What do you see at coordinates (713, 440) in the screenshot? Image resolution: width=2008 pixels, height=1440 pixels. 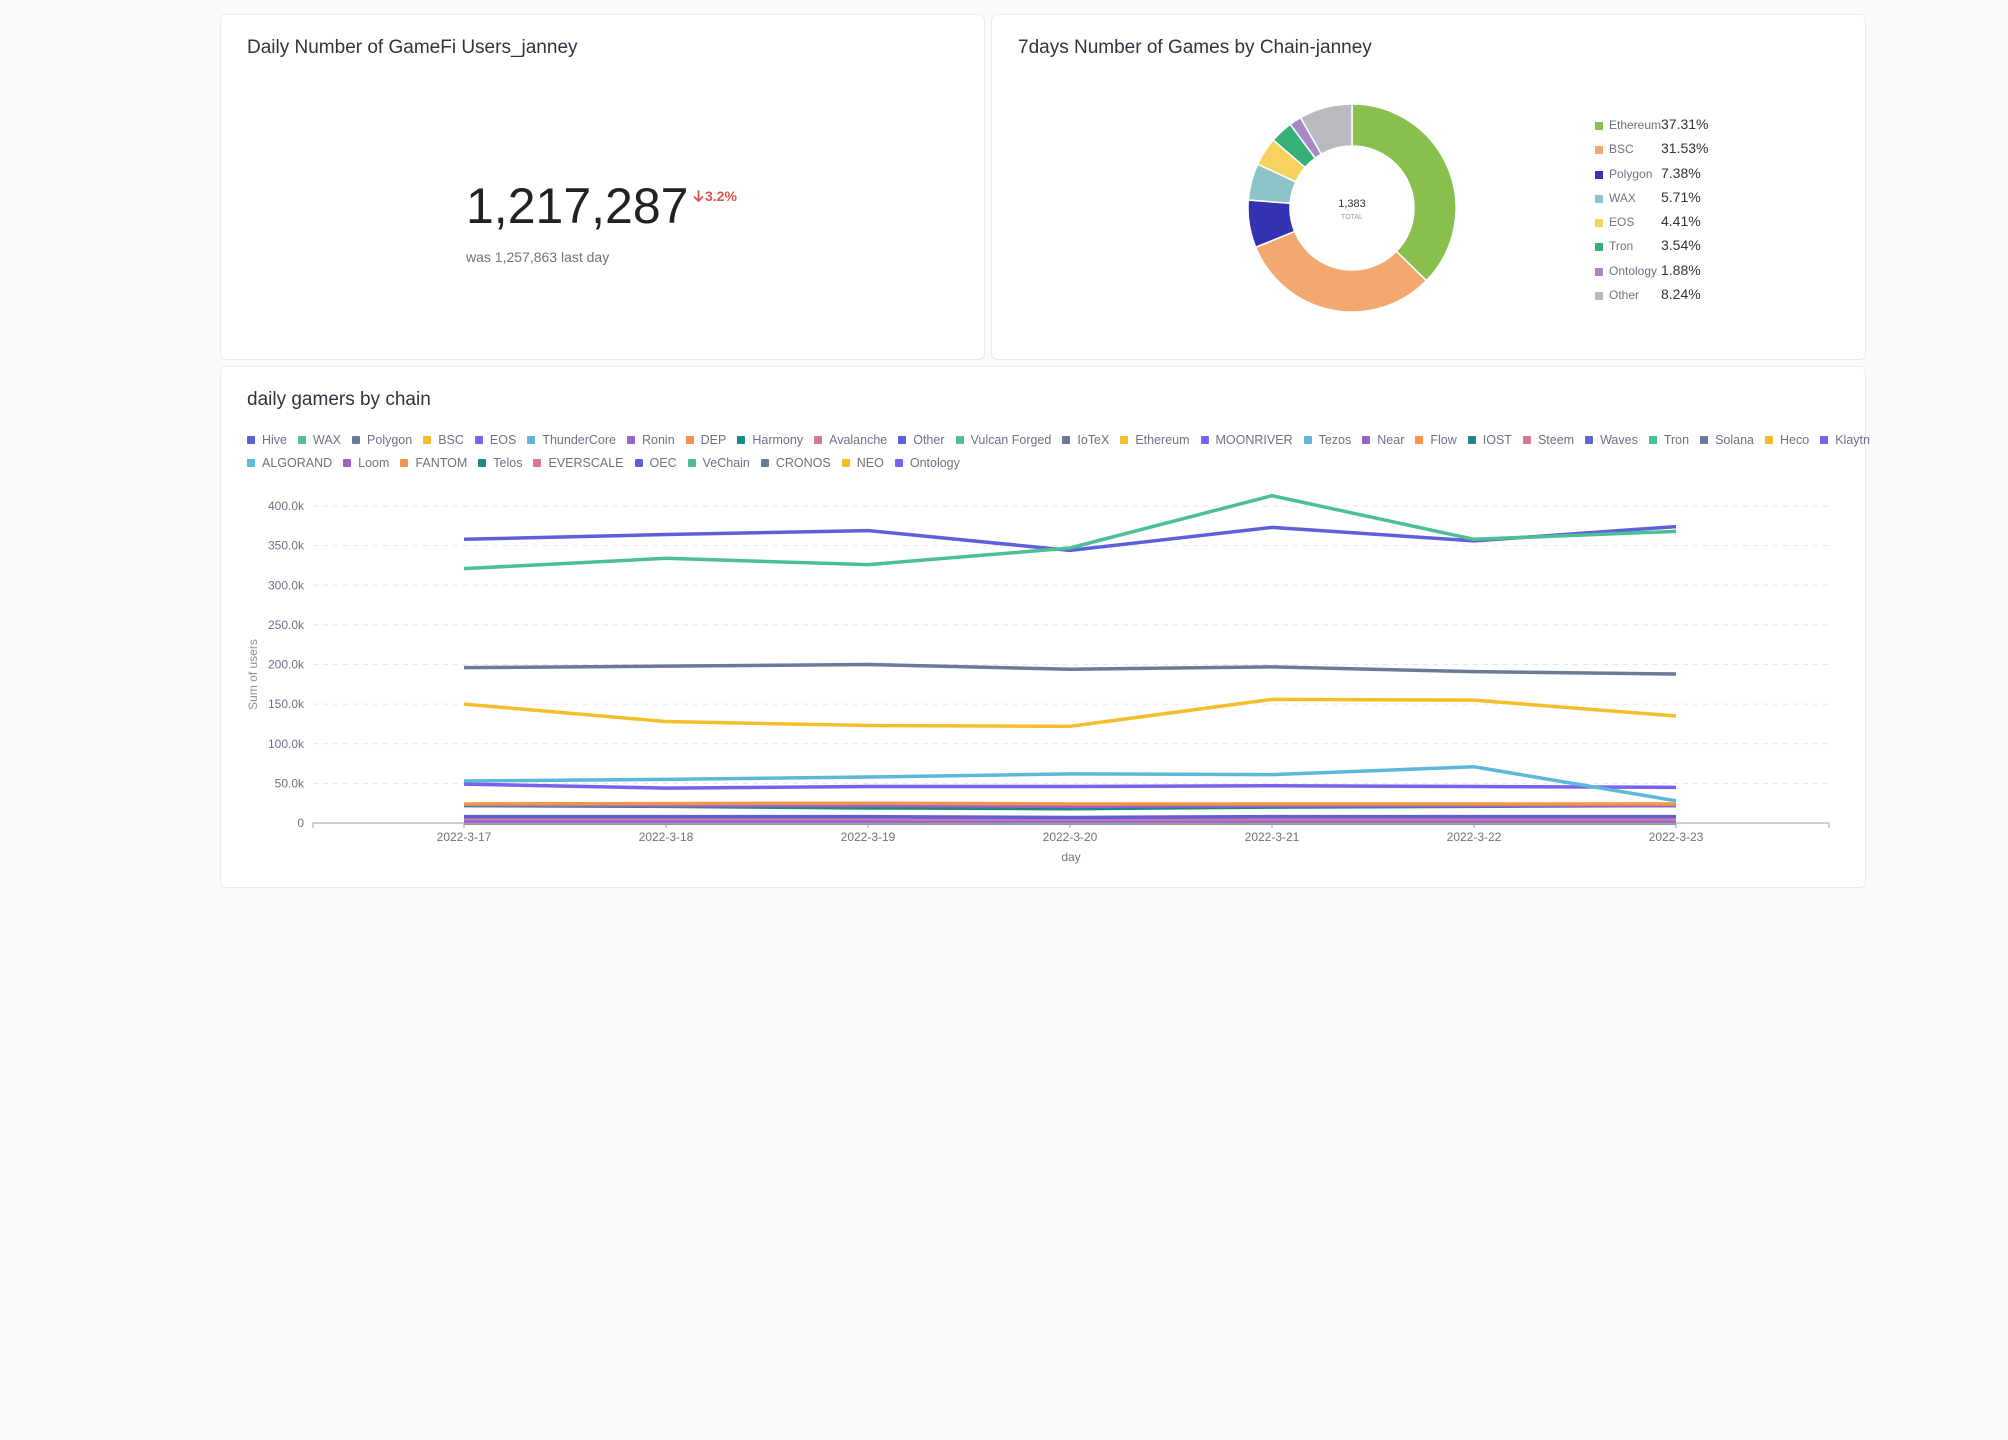 I see `legend-label: DEP` at bounding box center [713, 440].